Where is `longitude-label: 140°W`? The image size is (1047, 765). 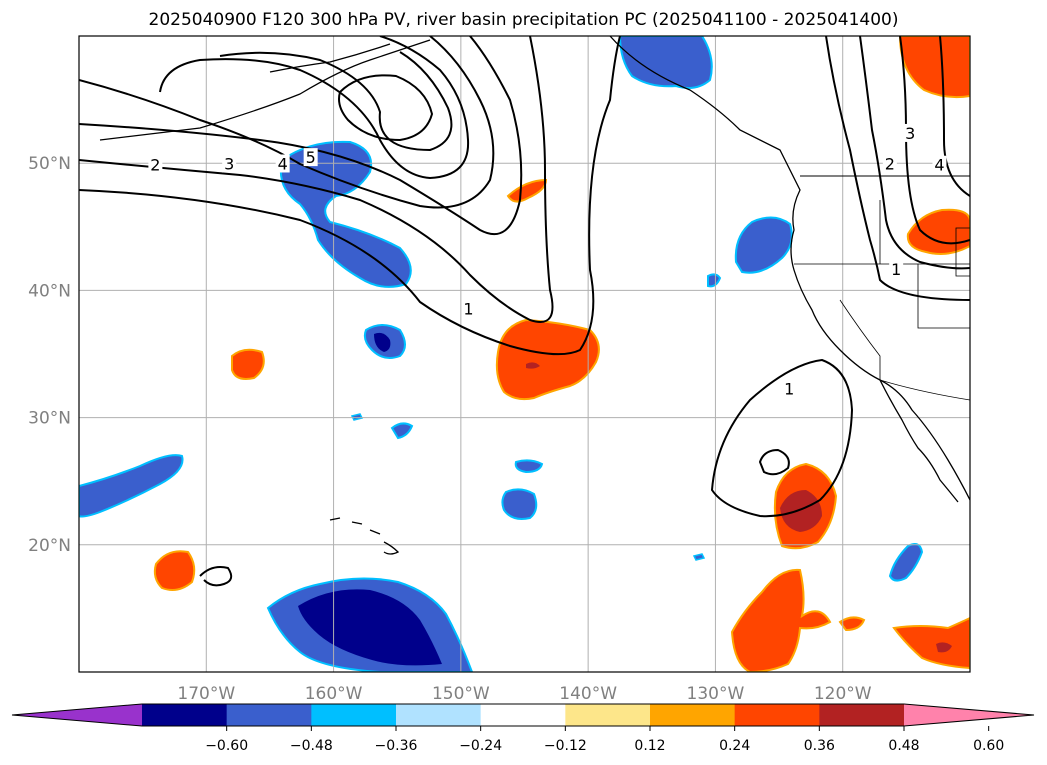 longitude-label: 140°W is located at coordinates (588, 694).